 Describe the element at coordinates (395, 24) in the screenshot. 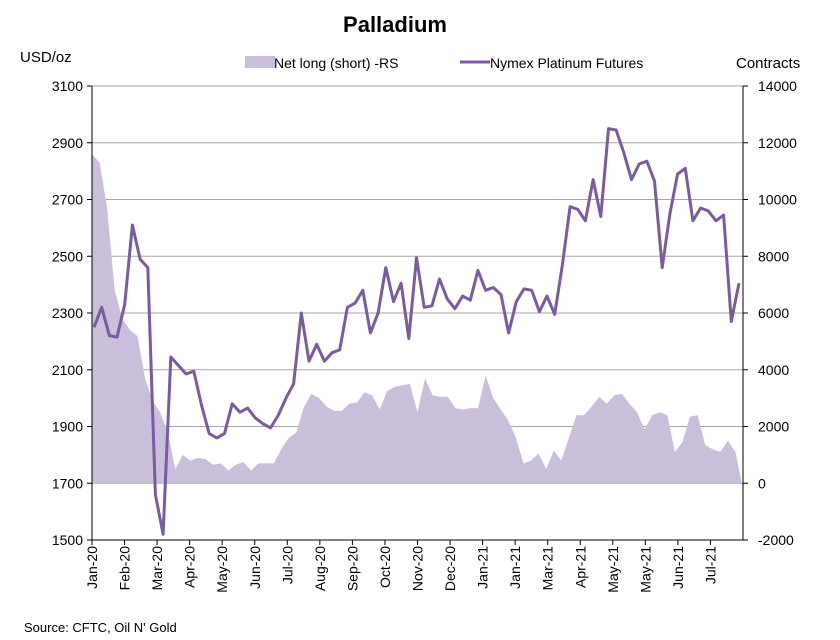

I see `chart-title: Palladium` at that location.